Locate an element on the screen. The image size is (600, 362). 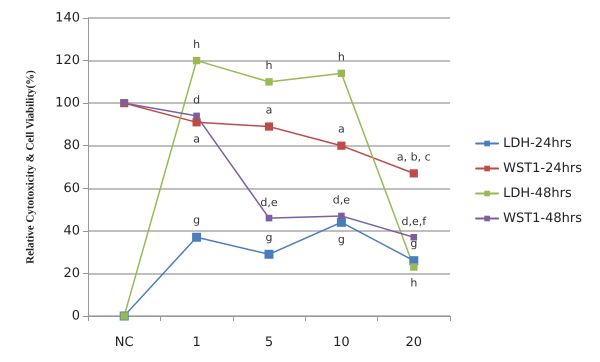
x-tick-label: 1 is located at coordinates (196, 342).